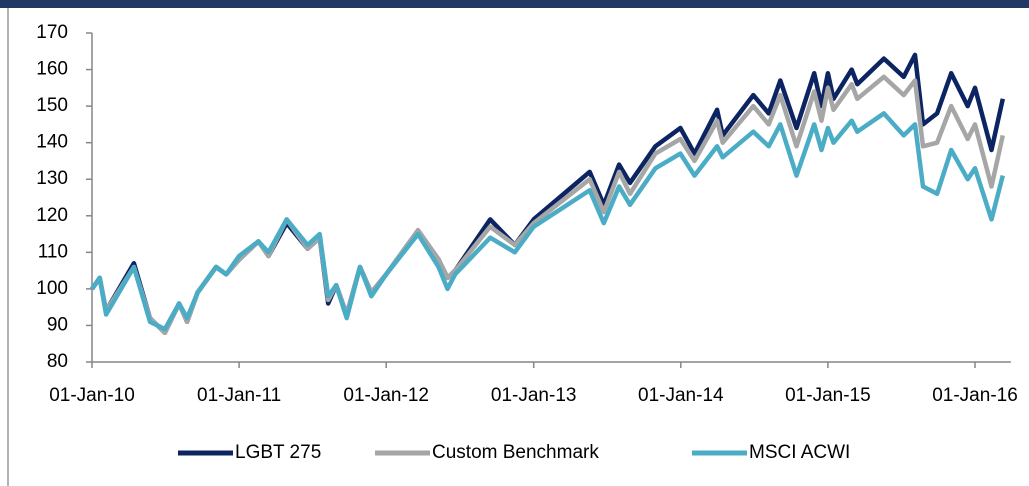  What do you see at coordinates (92, 395) in the screenshot?
I see `x-tick-label: 01-Jan-10` at bounding box center [92, 395].